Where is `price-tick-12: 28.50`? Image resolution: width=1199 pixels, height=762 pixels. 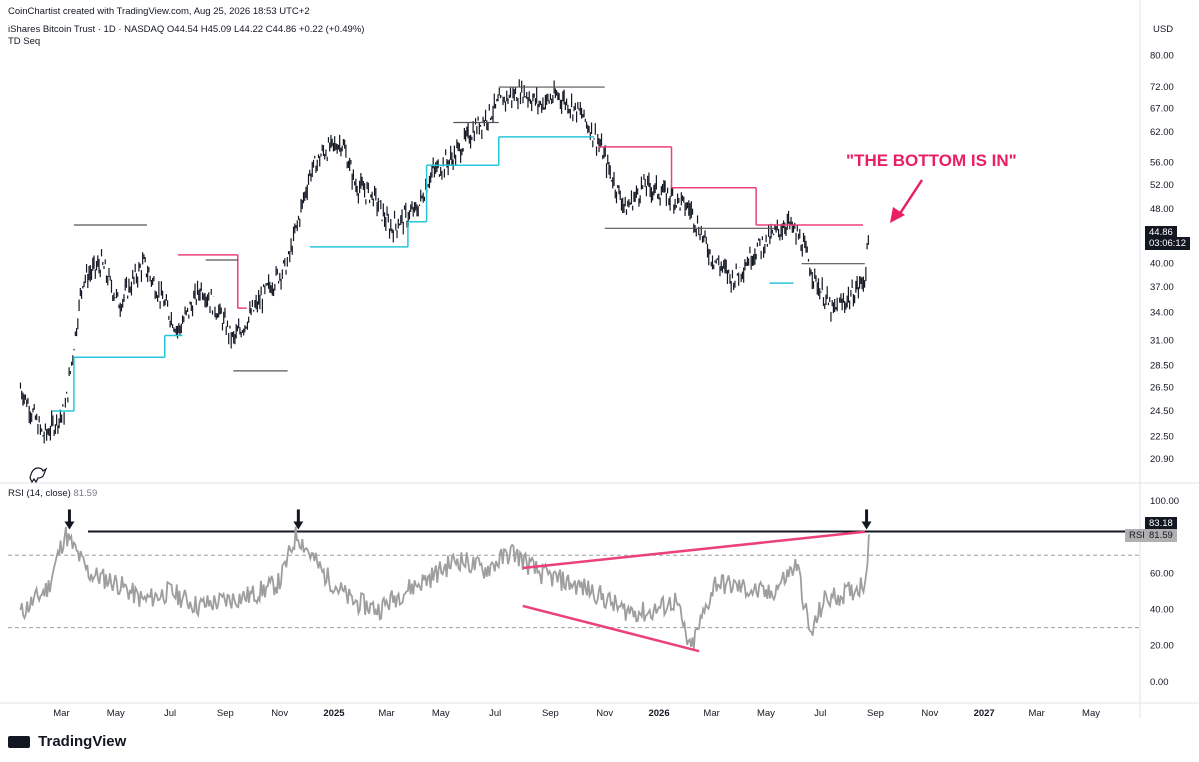
price-tick-12: 28.50 is located at coordinates (1162, 366).